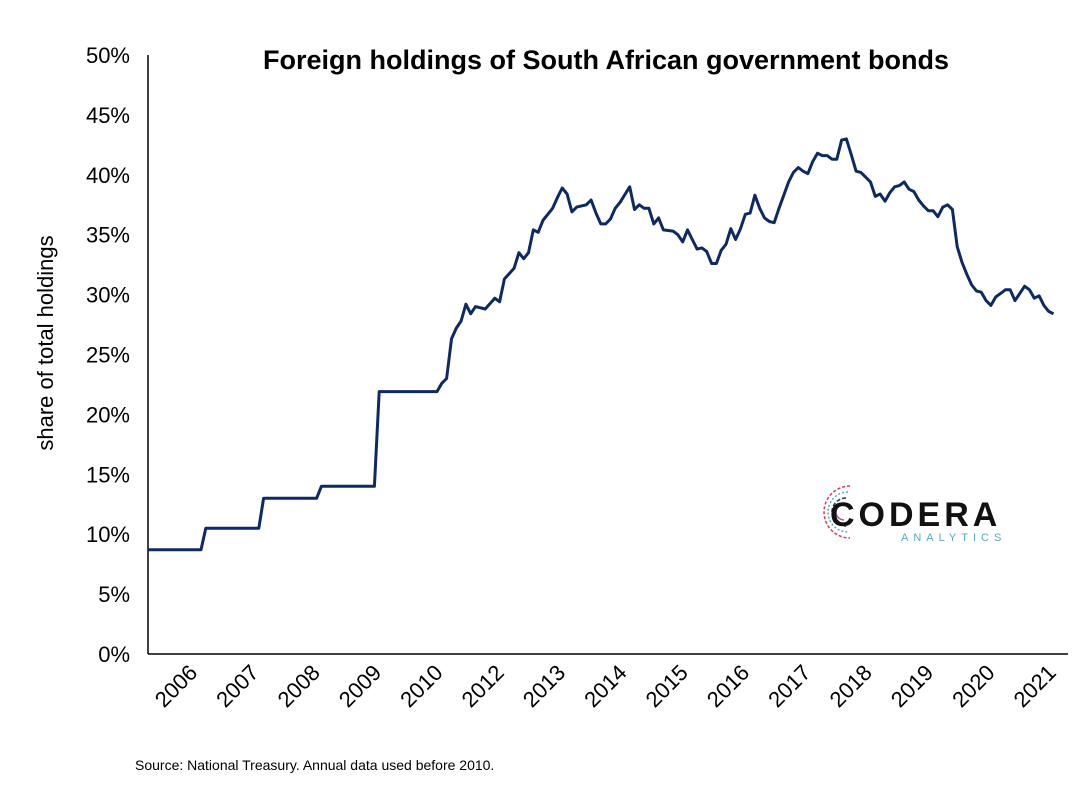  I want to click on x-tick-label: 2007, so click(237, 686).